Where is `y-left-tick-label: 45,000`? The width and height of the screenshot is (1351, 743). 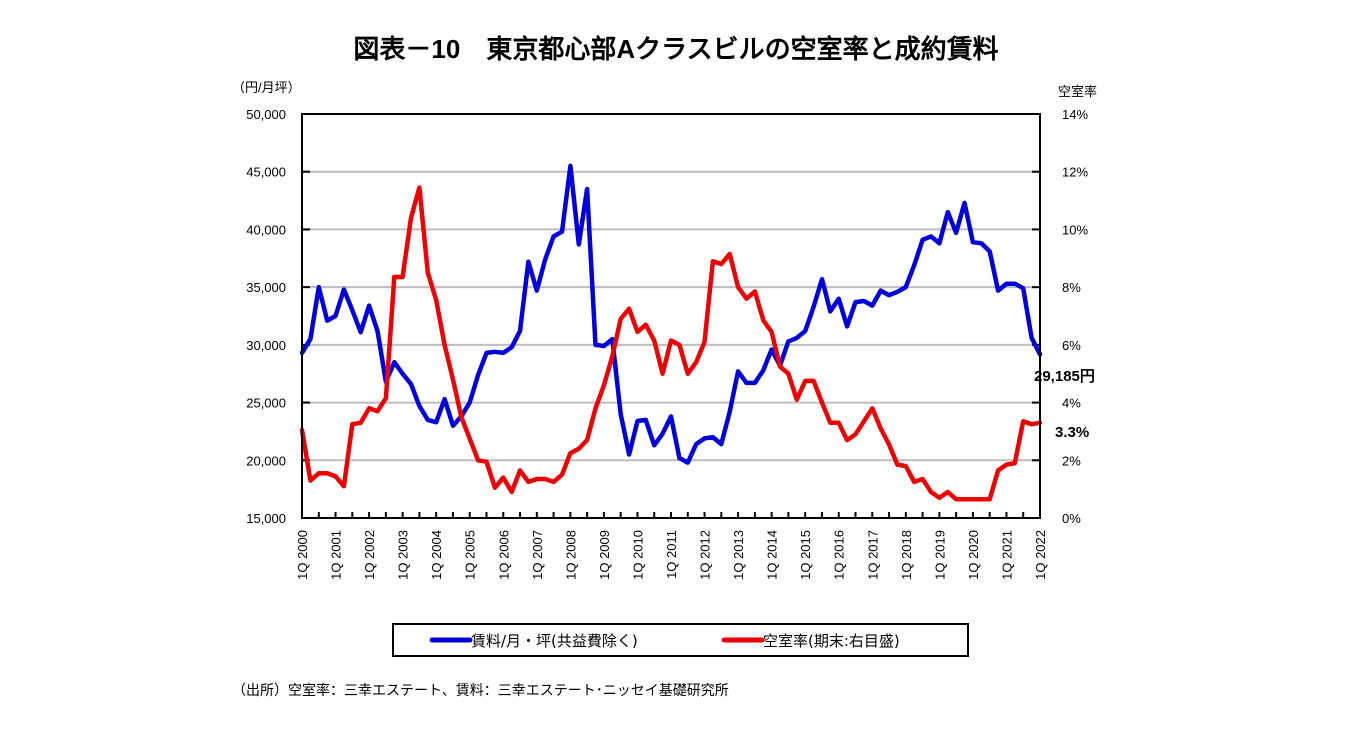
y-left-tick-label: 45,000 is located at coordinates (266, 172).